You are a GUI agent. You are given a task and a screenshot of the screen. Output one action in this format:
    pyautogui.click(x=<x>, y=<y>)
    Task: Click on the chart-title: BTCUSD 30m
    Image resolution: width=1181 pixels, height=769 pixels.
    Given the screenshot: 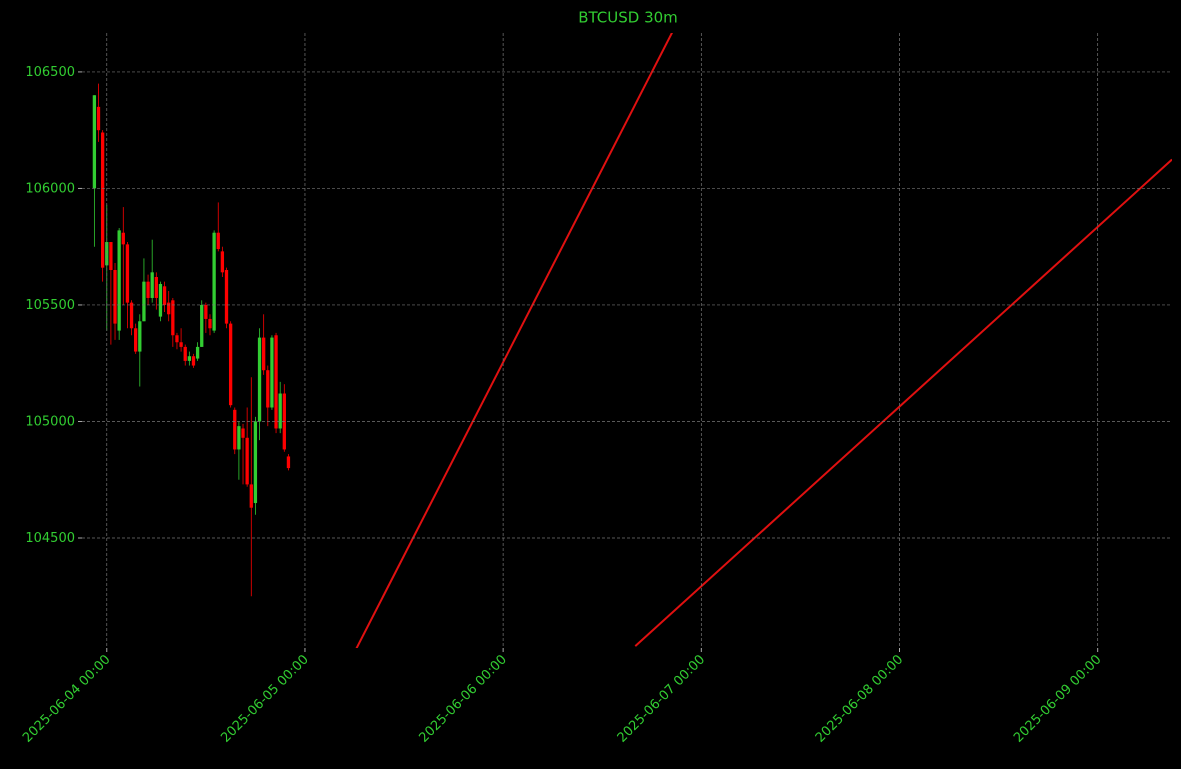 What is the action you would take?
    pyautogui.click(x=628, y=18)
    